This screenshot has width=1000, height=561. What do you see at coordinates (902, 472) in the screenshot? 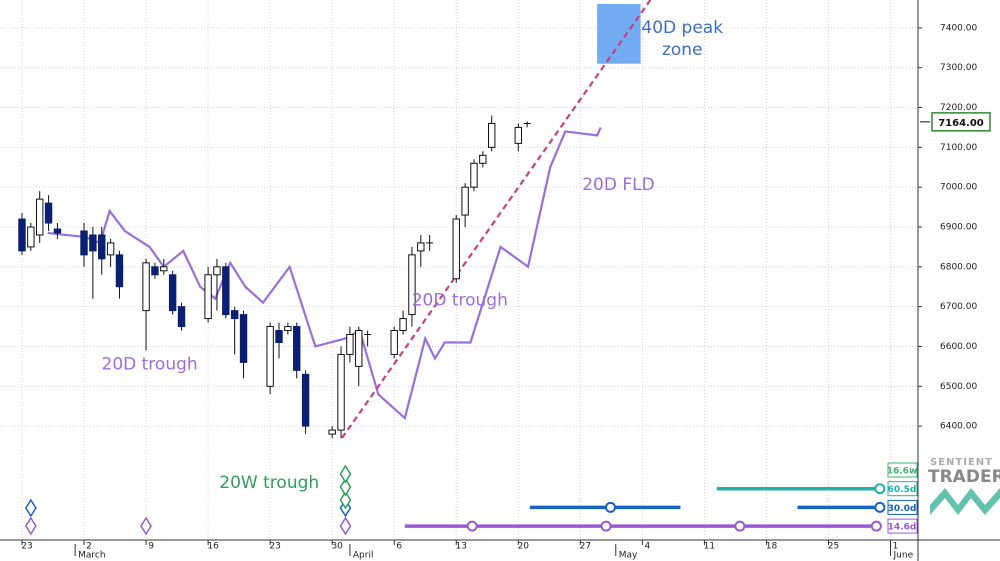
I see `cycle-label: 16.6w` at bounding box center [902, 472].